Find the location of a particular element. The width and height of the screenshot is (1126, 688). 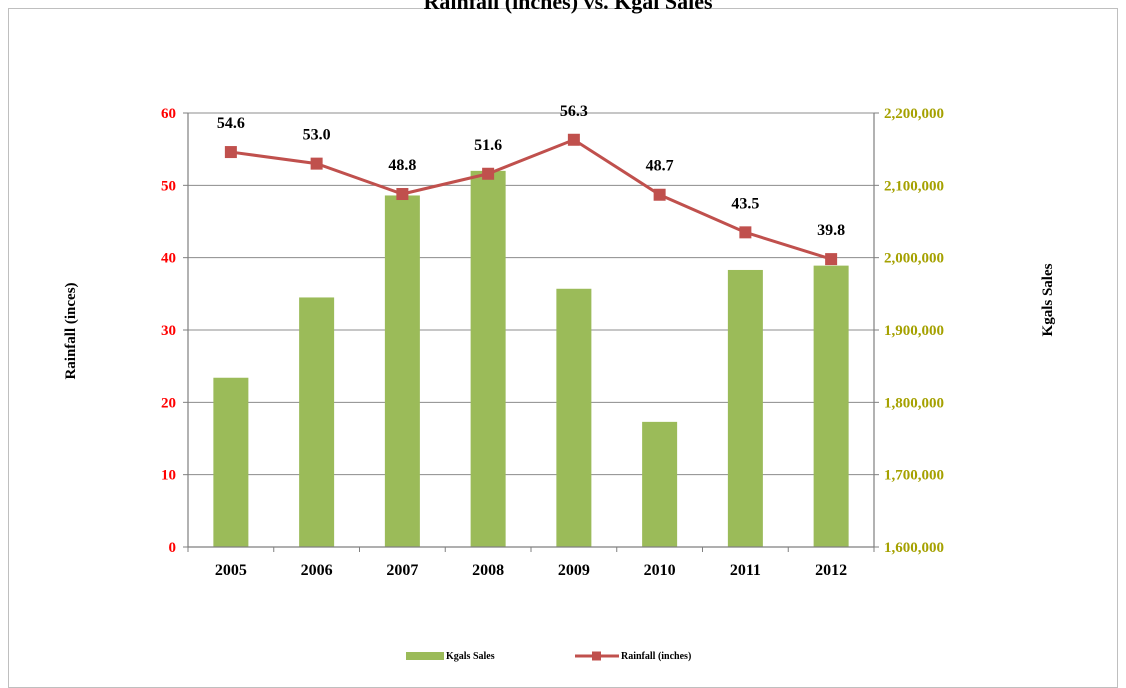

y-left-tick-label: 40 is located at coordinates (168, 259).